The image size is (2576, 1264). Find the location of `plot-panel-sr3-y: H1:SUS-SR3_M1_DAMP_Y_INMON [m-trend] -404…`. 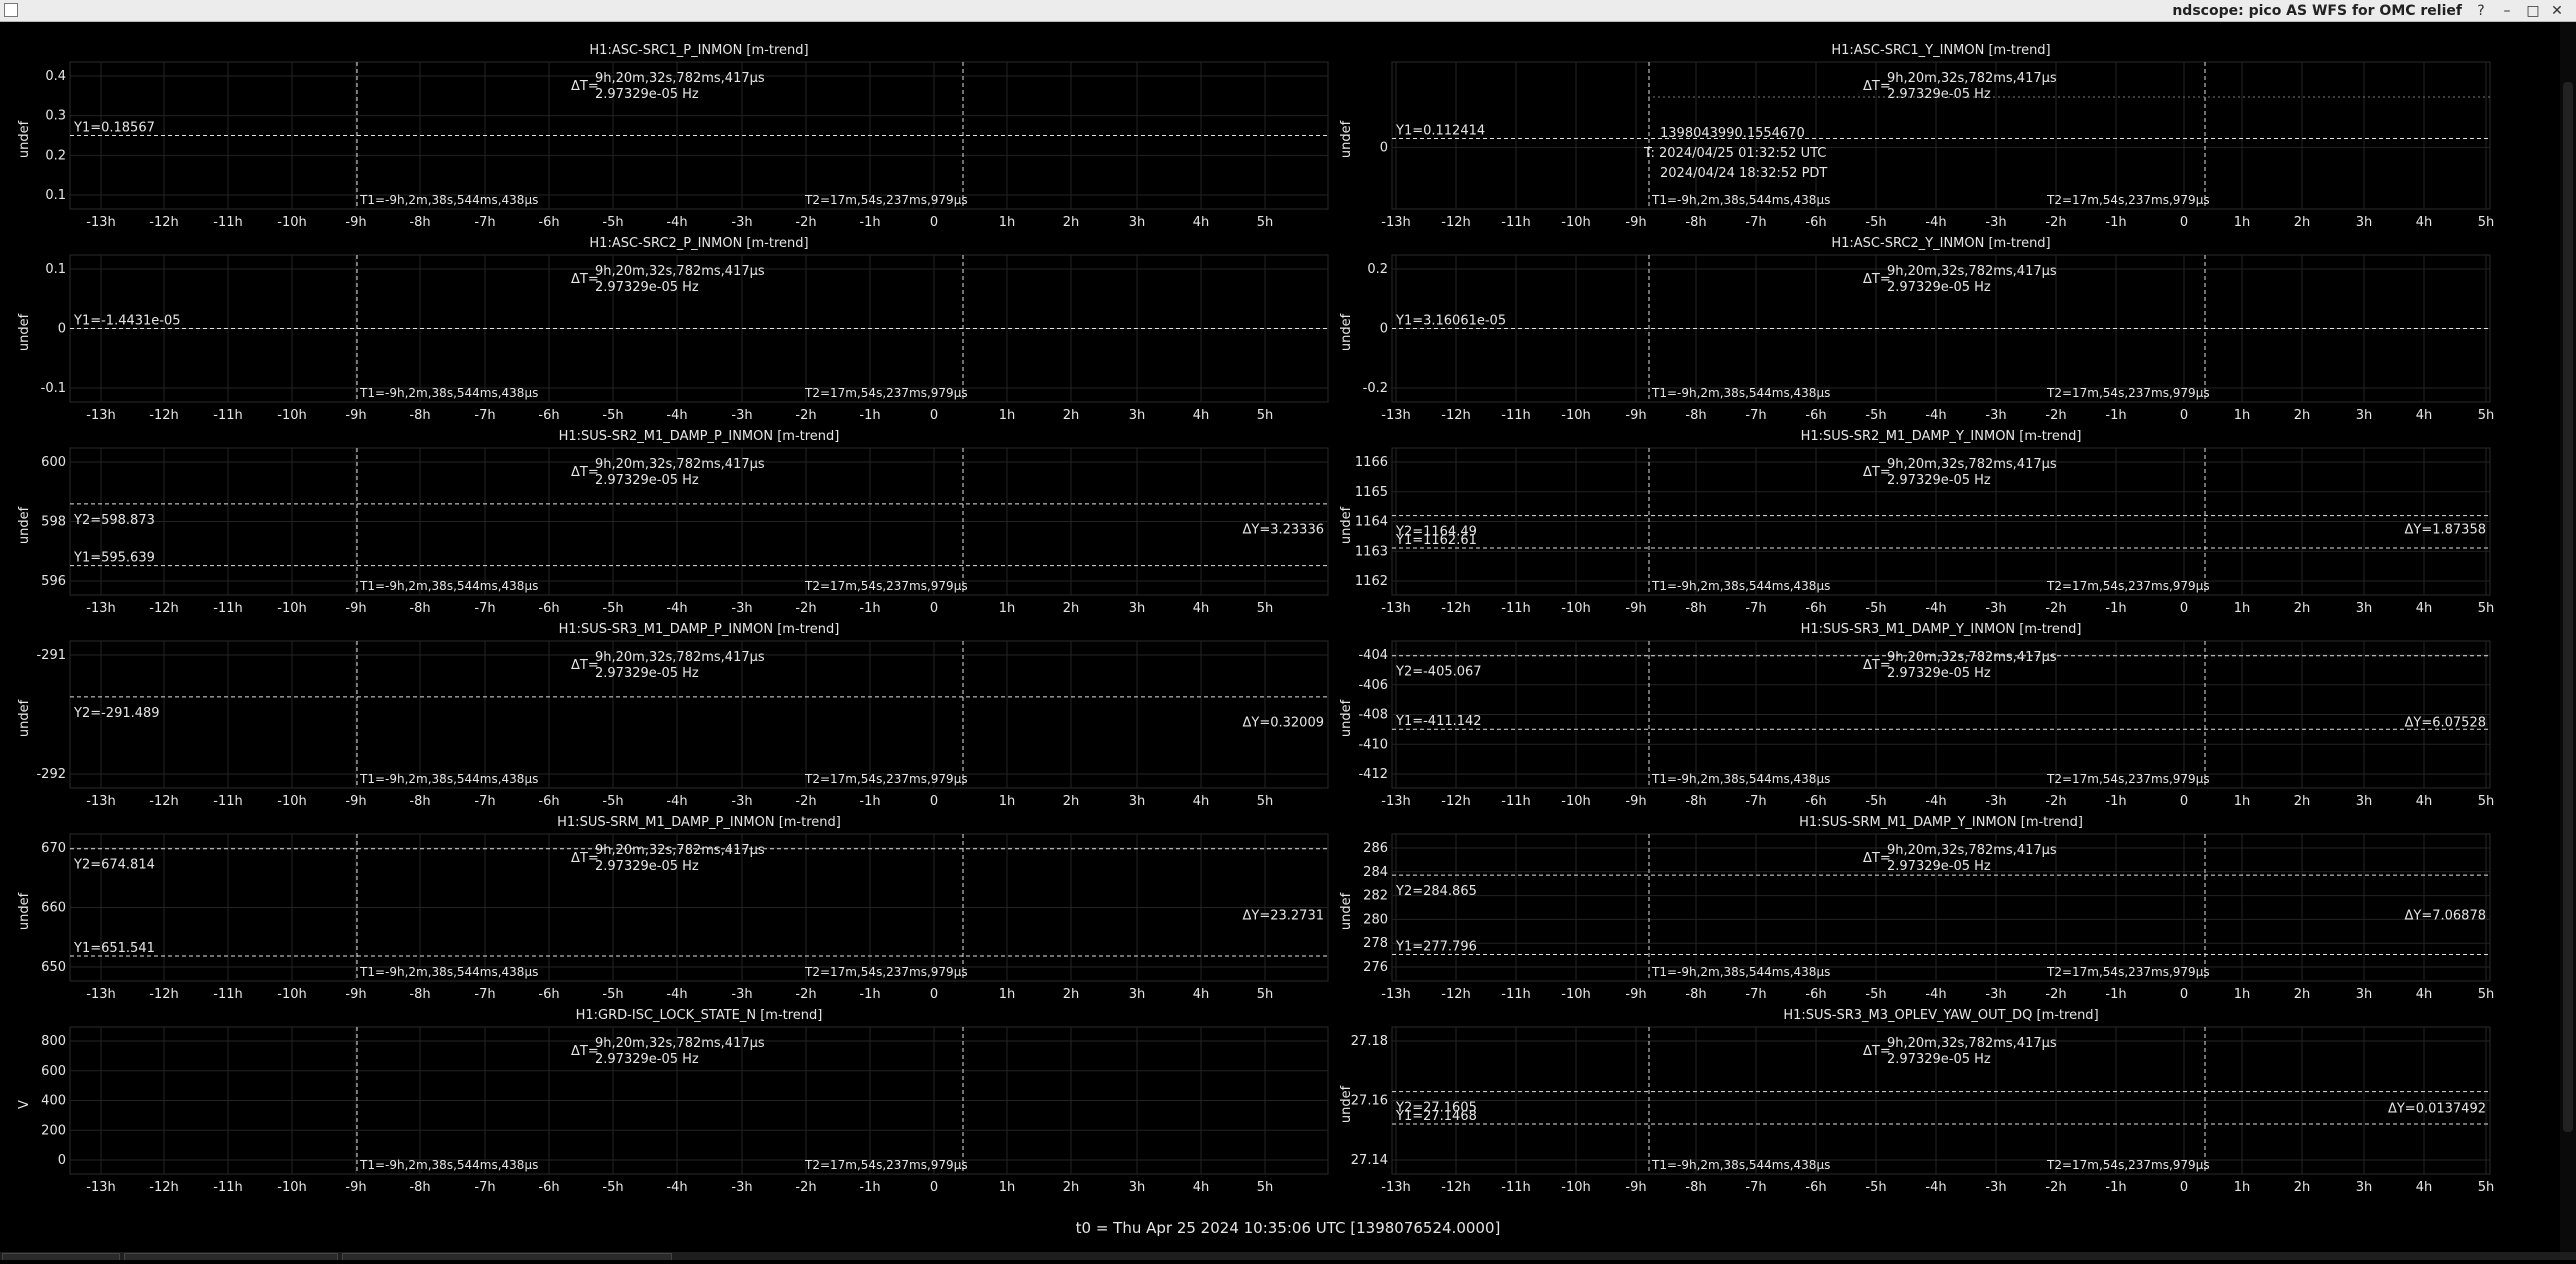

plot-panel-sr3-y: H1:SUS-SR3_M1_DAMP_Y_INMON [m-trend] -404… is located at coordinates (1916, 715).